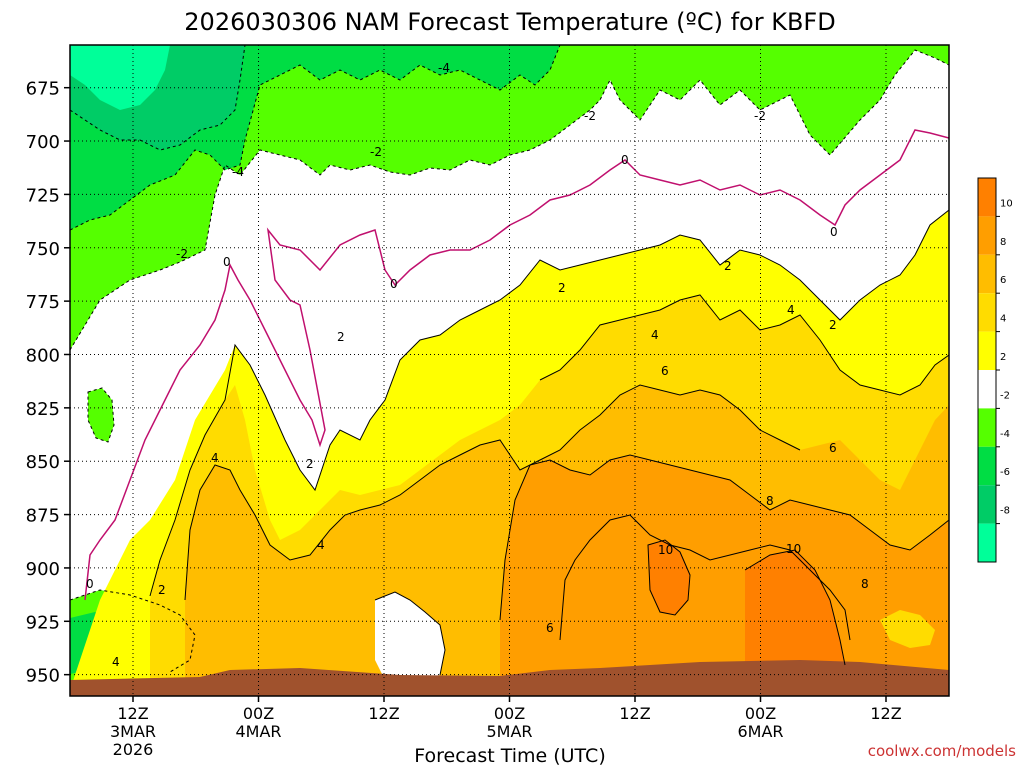  I want to click on band-lower-white, so click(410, 636).